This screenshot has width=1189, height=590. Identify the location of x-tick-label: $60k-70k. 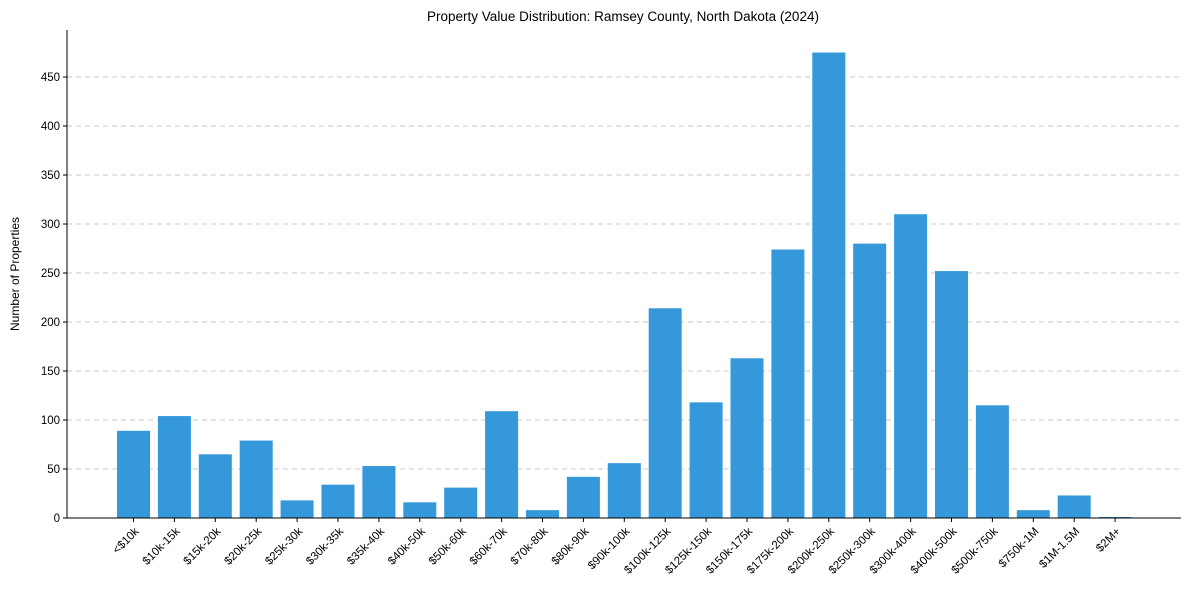
(489, 546).